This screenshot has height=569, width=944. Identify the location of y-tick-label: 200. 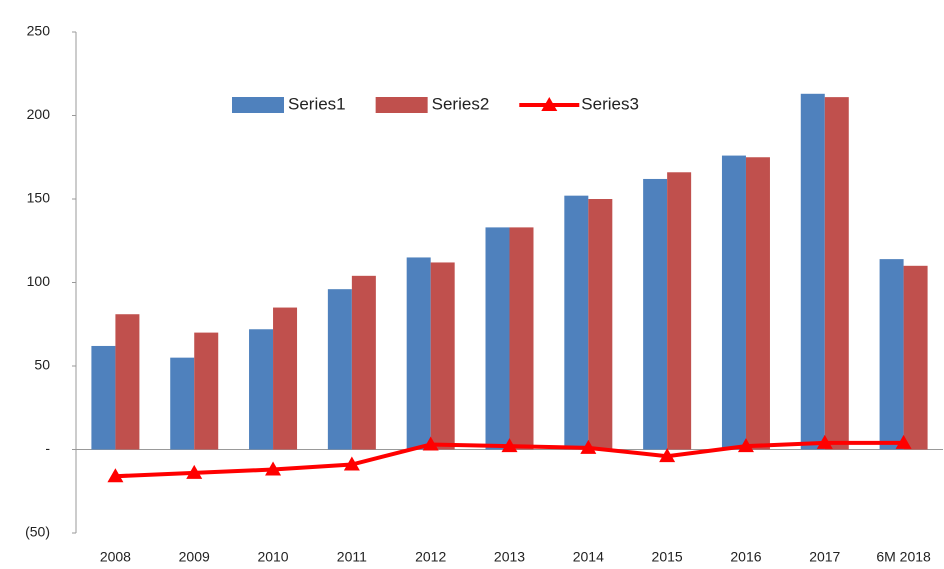
(39, 114).